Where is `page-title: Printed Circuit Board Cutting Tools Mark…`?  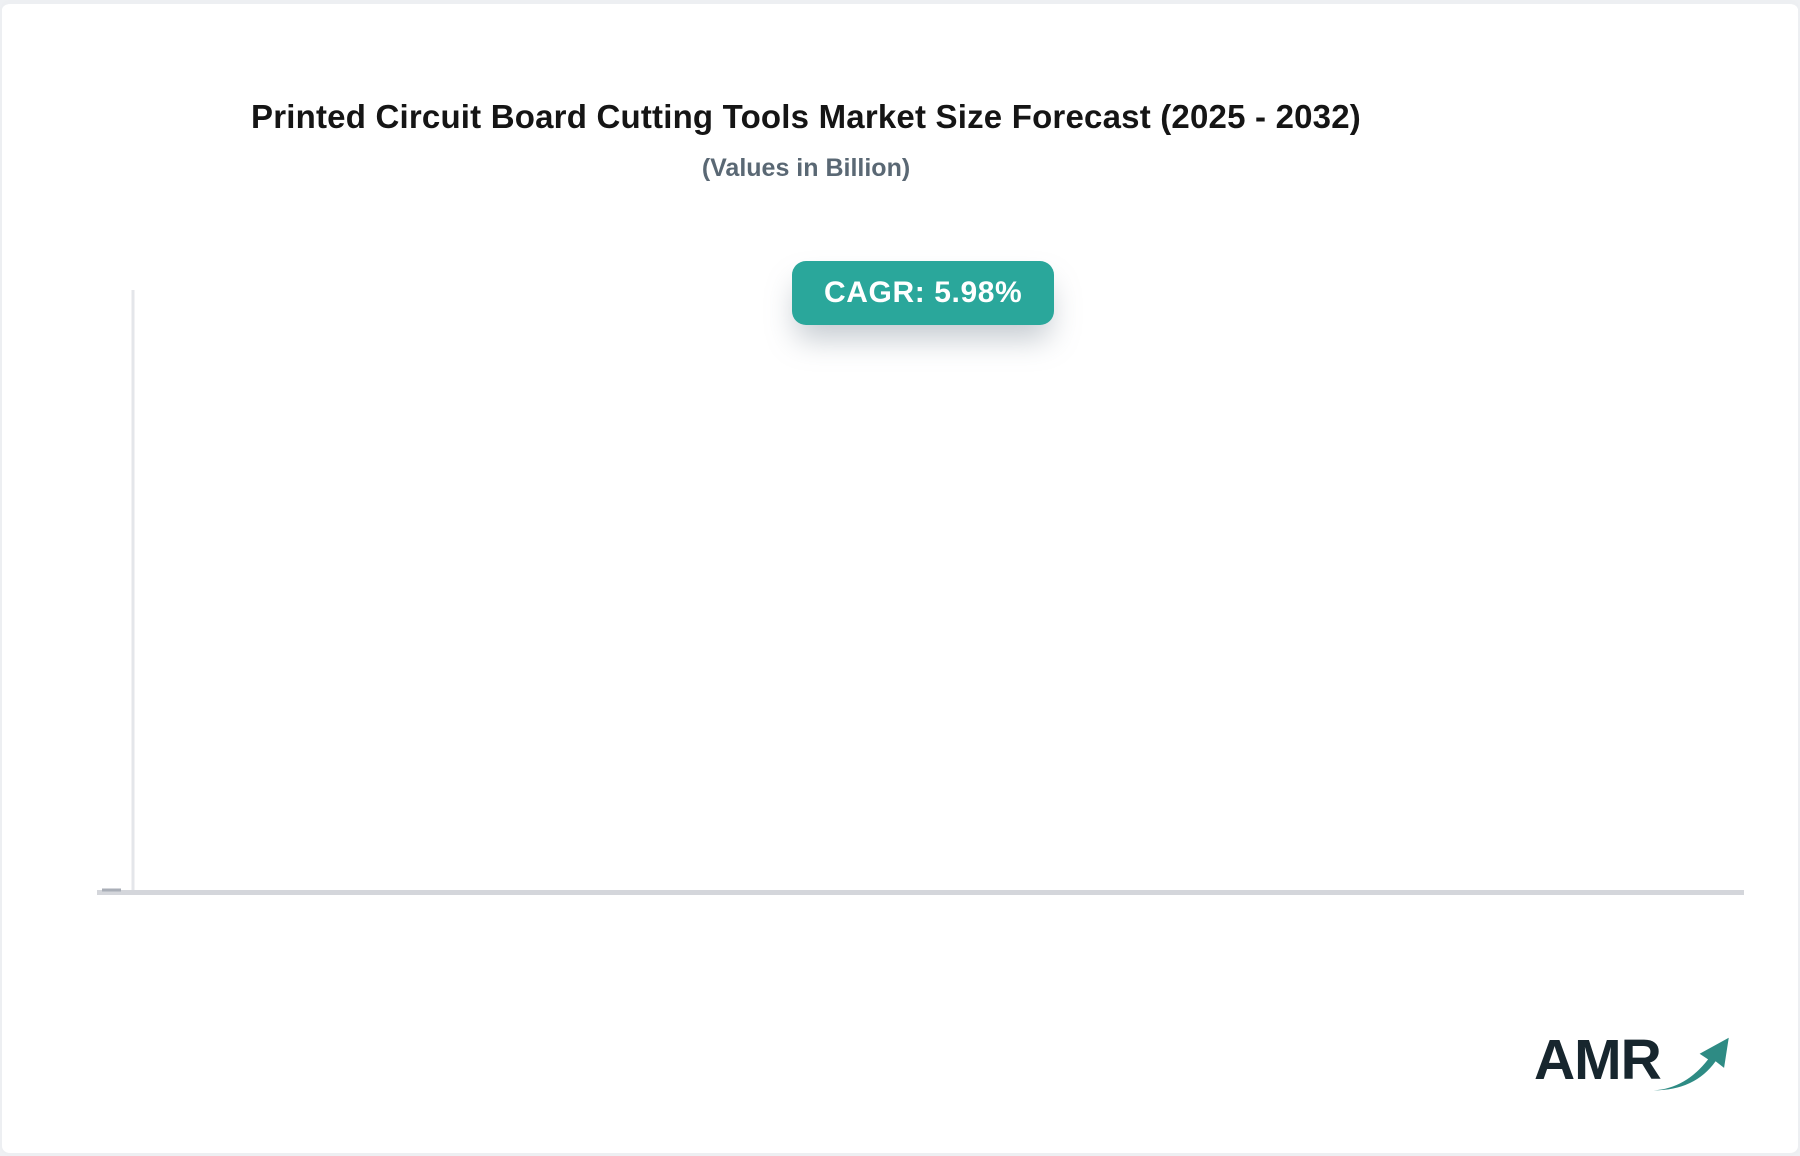
page-title: Printed Circuit Board Cutting Tools Mark… is located at coordinates (806, 116).